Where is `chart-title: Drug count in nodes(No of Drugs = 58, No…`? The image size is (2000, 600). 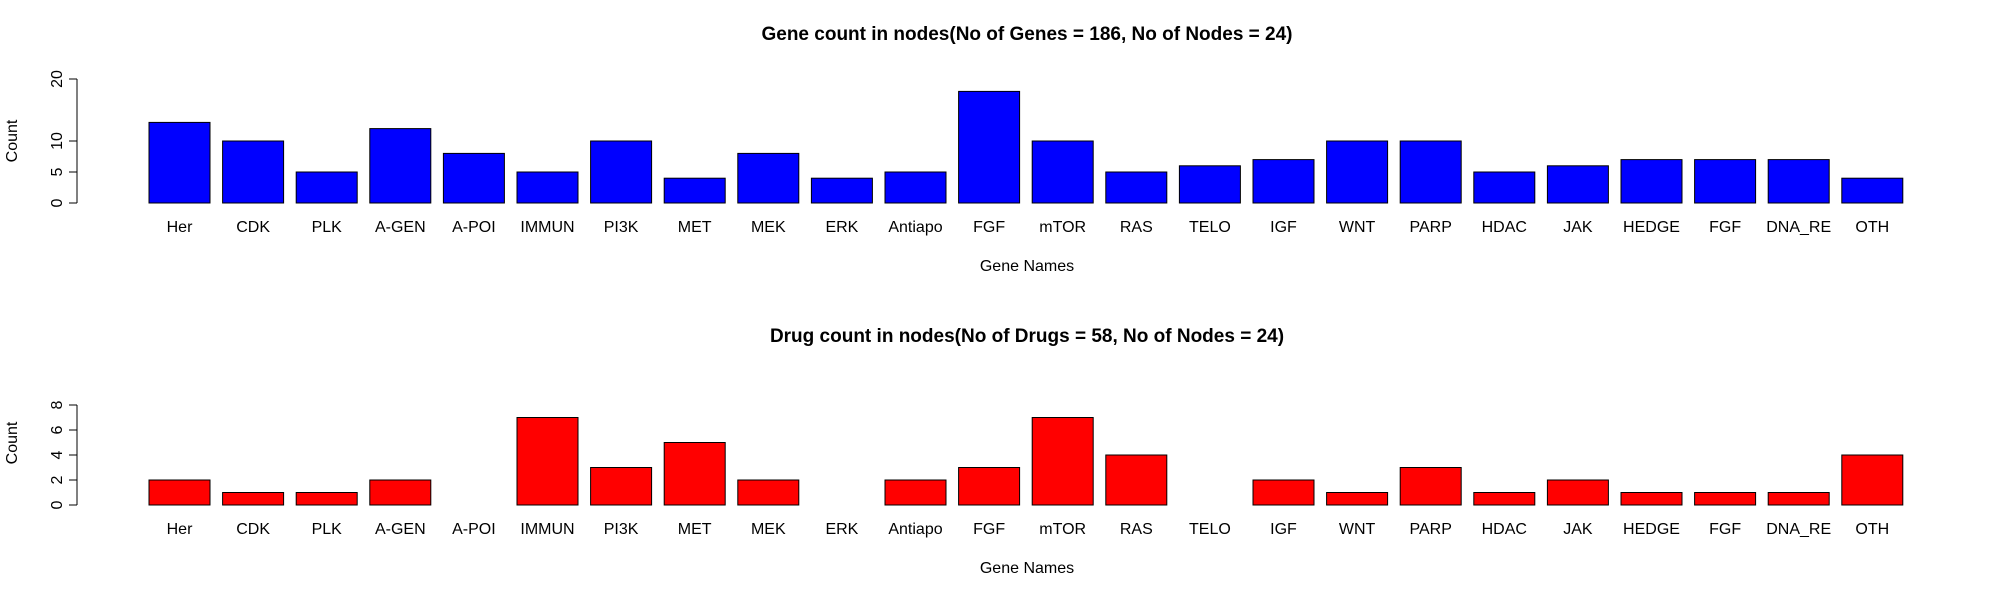 chart-title: Drug count in nodes(No of Drugs = 58, No… is located at coordinates (1027, 336).